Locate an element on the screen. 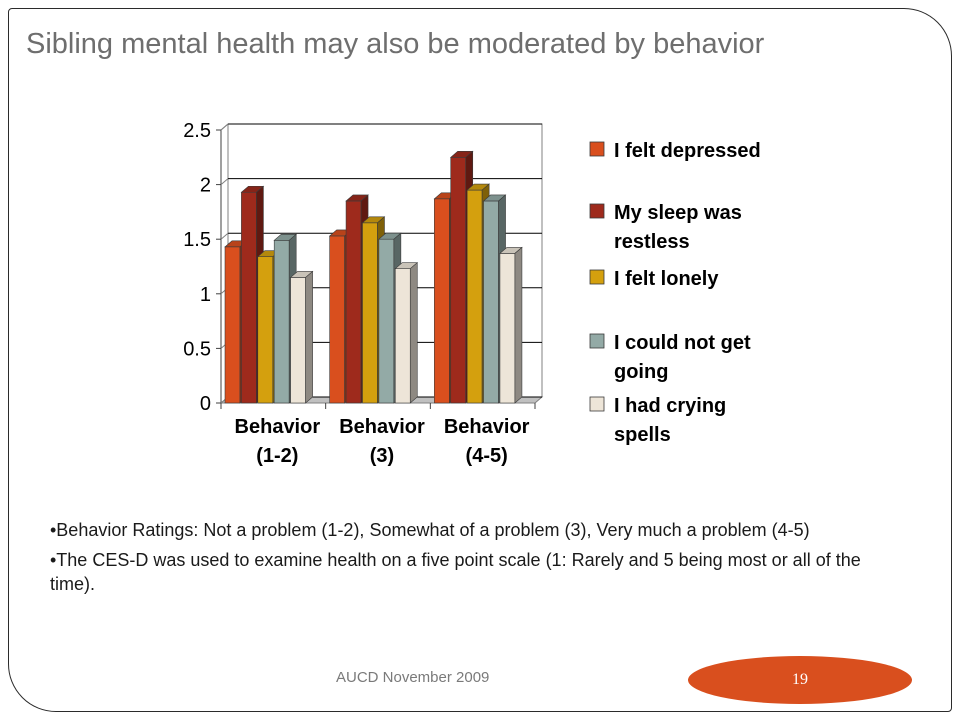  page-number: 19 is located at coordinates (800, 679).